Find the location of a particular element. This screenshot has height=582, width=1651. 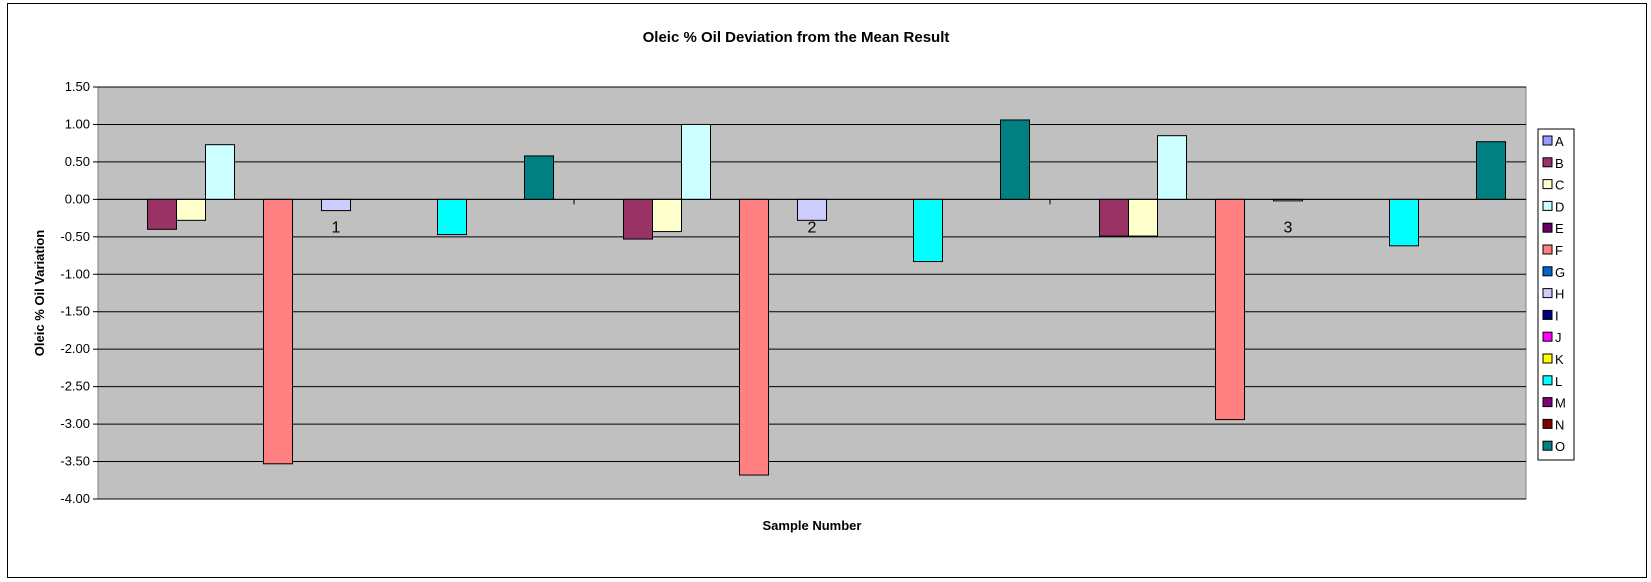

legend-label-k: K is located at coordinates (1559, 359).